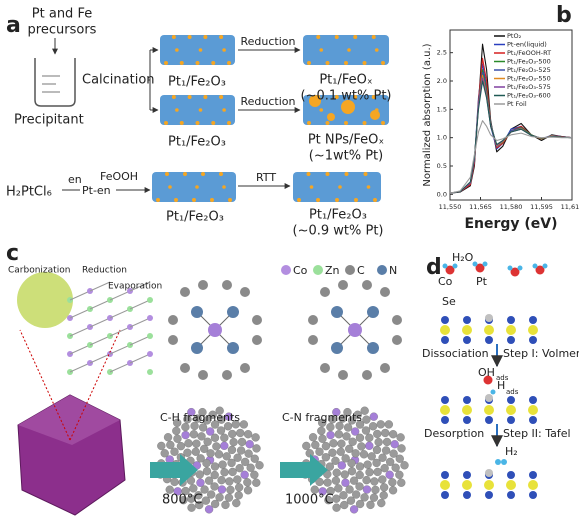  I want to click on label: Precipitant, so click(49, 120).